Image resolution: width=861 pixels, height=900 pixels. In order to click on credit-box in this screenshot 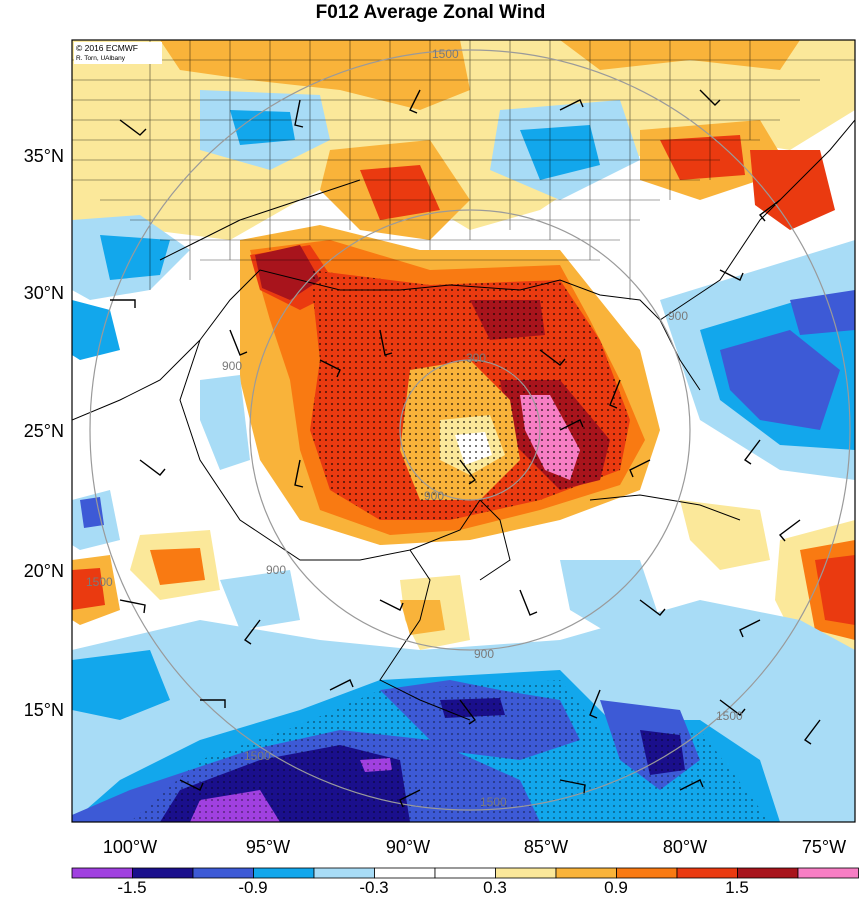, I will do `click(118, 53)`.